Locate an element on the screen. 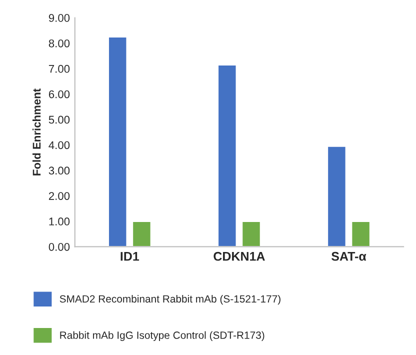 This screenshot has width=416, height=355. y-tick-label: 5.00 is located at coordinates (59, 120).